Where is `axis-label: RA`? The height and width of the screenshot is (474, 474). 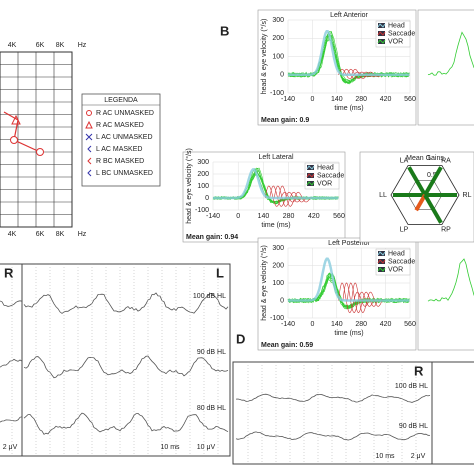
axis-label: RA is located at coordinates (446, 160).